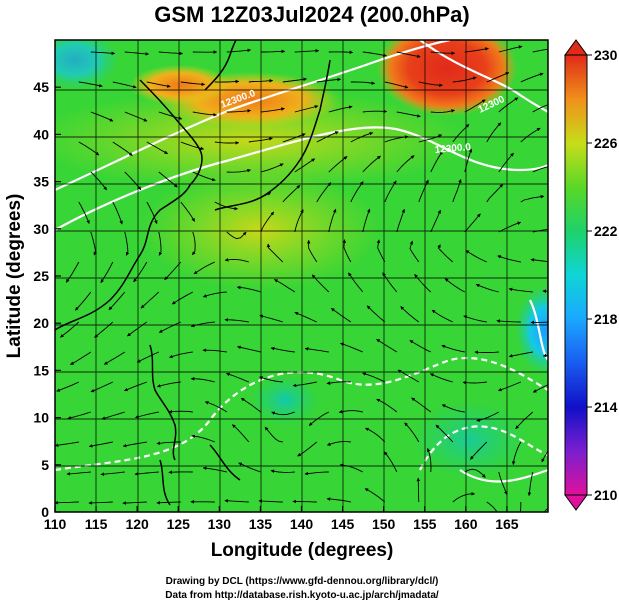  Describe the element at coordinates (41, 370) in the screenshot. I see `y-tick-label: 15` at that location.